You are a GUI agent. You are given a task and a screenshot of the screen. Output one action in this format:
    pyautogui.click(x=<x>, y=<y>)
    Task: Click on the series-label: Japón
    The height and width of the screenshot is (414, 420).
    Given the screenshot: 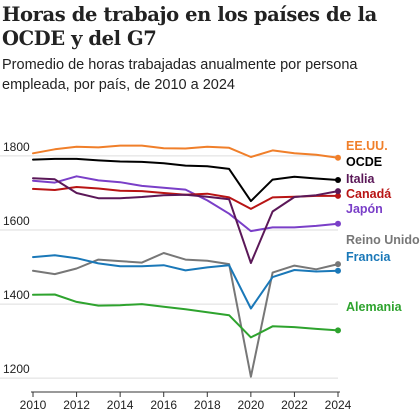 What is the action you would take?
    pyautogui.click(x=364, y=209)
    